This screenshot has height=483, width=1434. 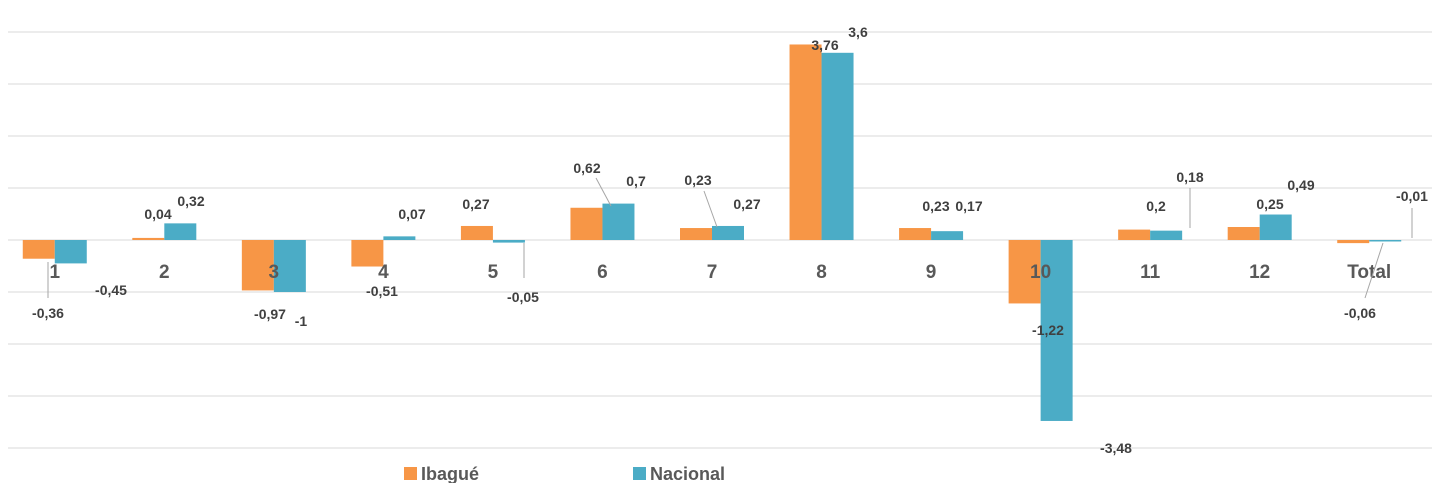 I want to click on data-label-nacional-2: 0,32, so click(x=190, y=201).